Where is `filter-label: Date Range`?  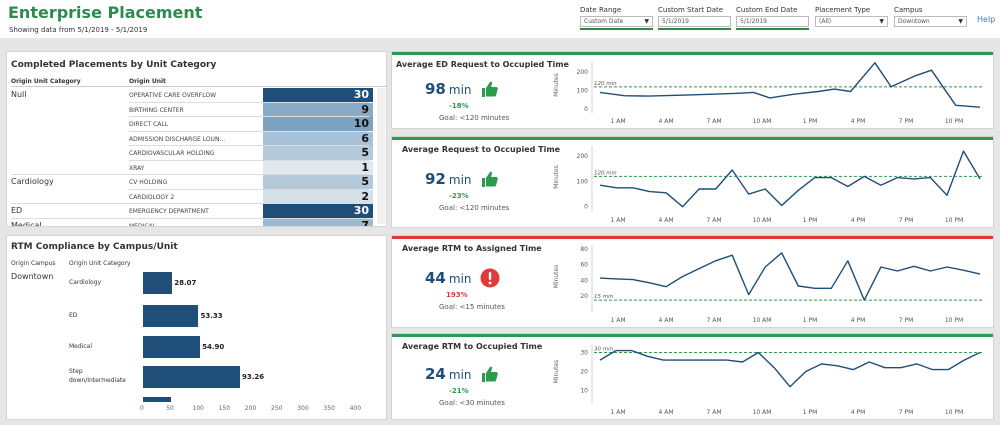
filter-label: Date Range is located at coordinates (601, 10).